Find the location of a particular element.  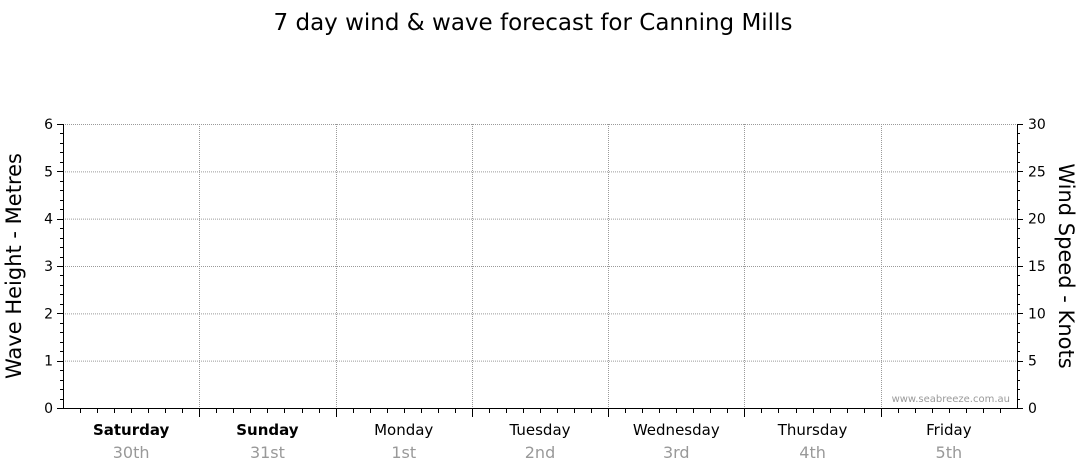

day-label: Thursday is located at coordinates (812, 430).